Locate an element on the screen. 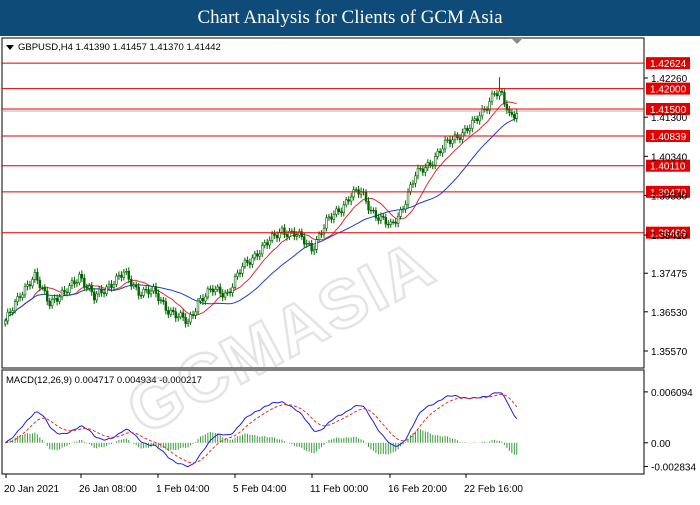 The image size is (700, 505). level-label-background is located at coordinates (668, 135).